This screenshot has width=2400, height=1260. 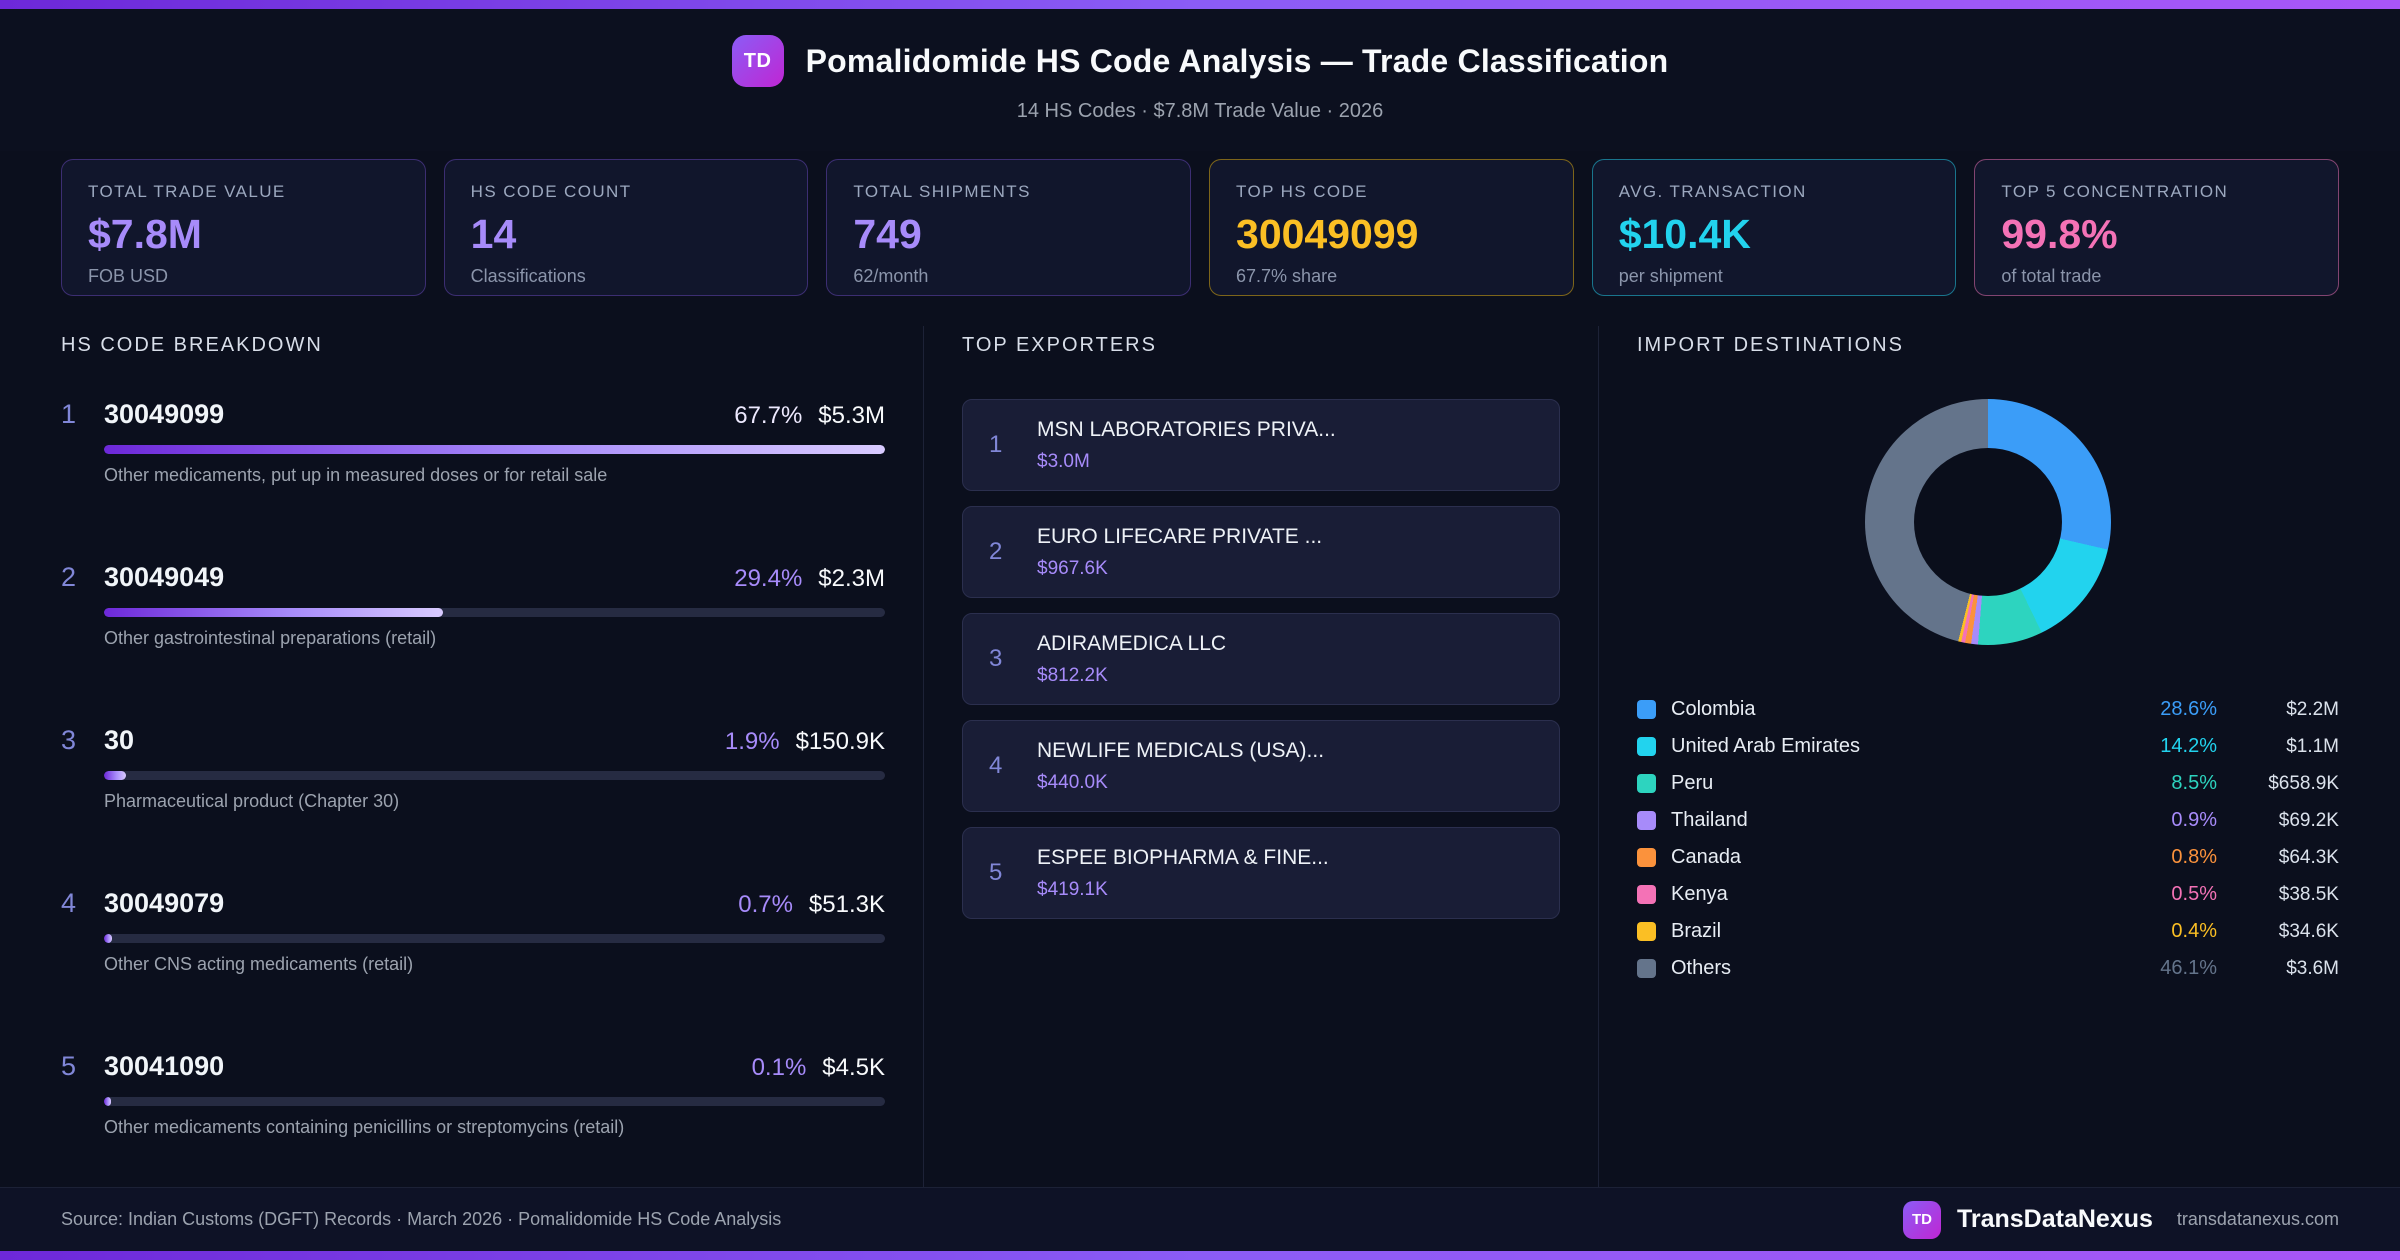 I want to click on hs-code: 30049079, so click(x=164, y=903).